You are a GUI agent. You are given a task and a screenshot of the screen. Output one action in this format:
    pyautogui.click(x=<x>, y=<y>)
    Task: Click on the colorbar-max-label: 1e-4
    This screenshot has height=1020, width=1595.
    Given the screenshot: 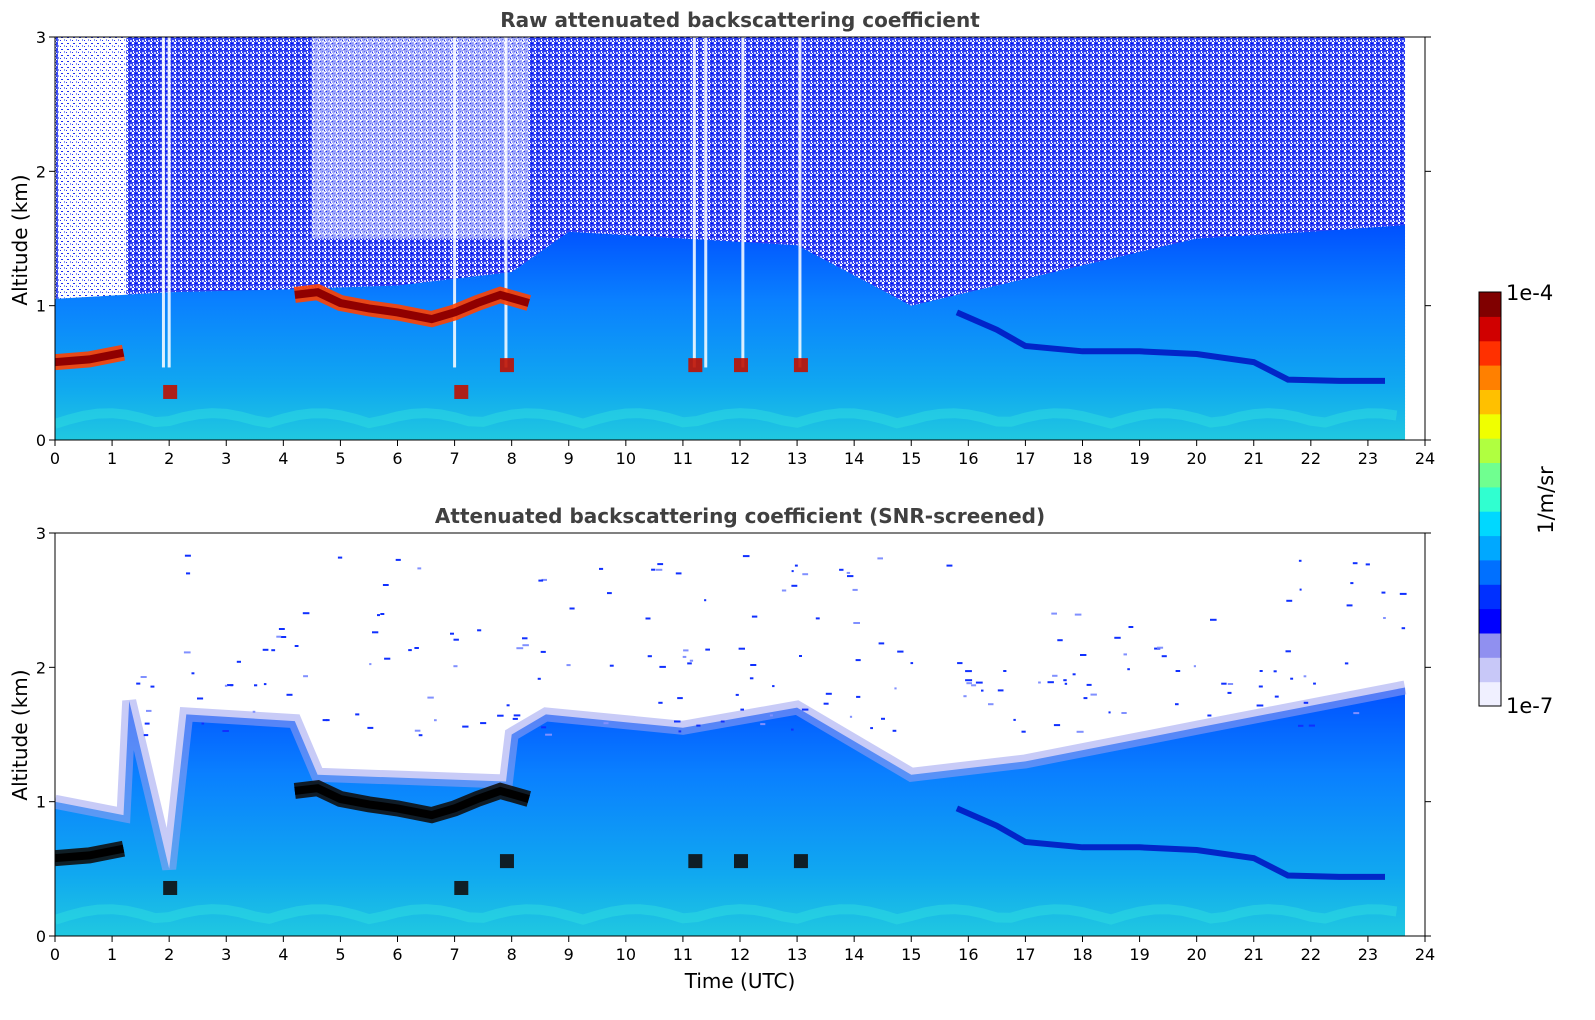 What is the action you would take?
    pyautogui.click(x=1529, y=293)
    